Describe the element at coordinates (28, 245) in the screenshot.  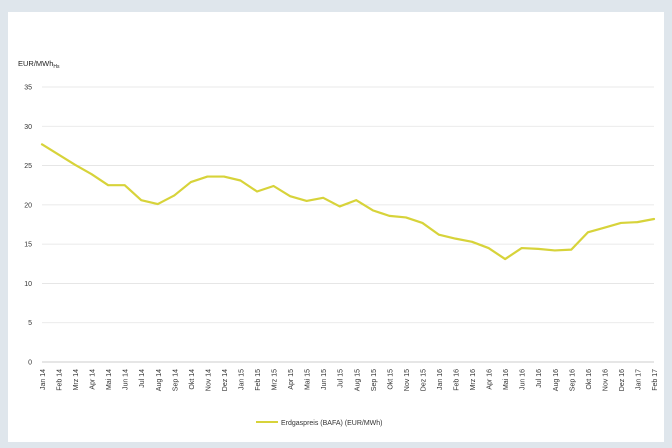
I see `y-tick-label: 15` at that location.